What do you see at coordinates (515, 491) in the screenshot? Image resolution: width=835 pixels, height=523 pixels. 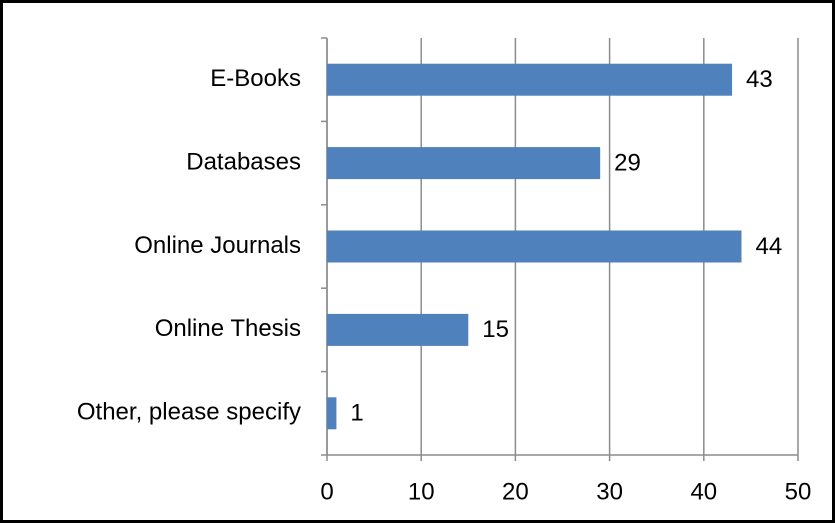 I see `x-tick-label: 20` at bounding box center [515, 491].